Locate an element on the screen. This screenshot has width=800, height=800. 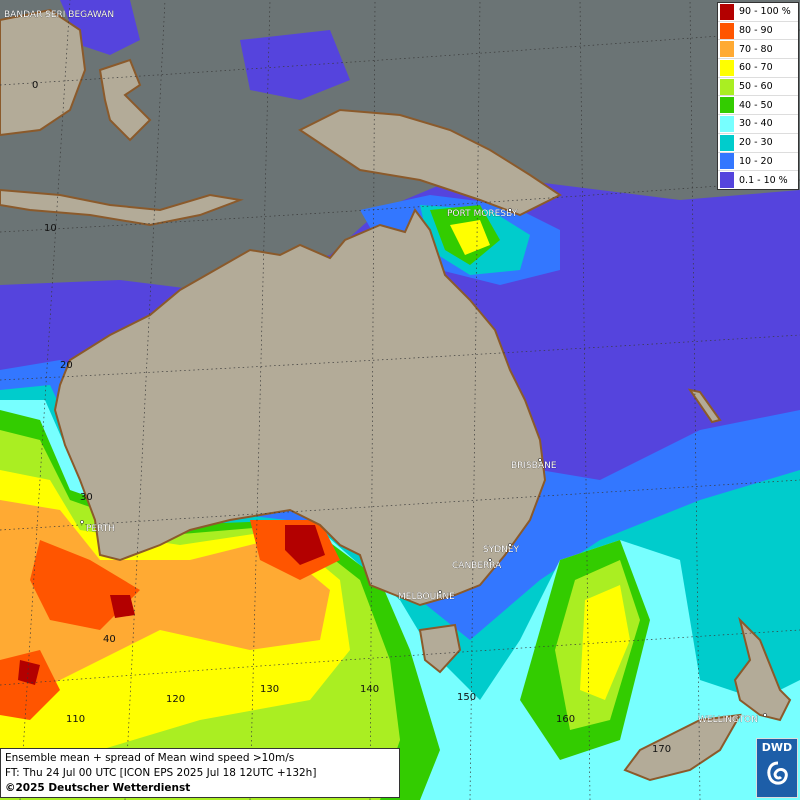
tasmania is located at coordinates (440, 648).